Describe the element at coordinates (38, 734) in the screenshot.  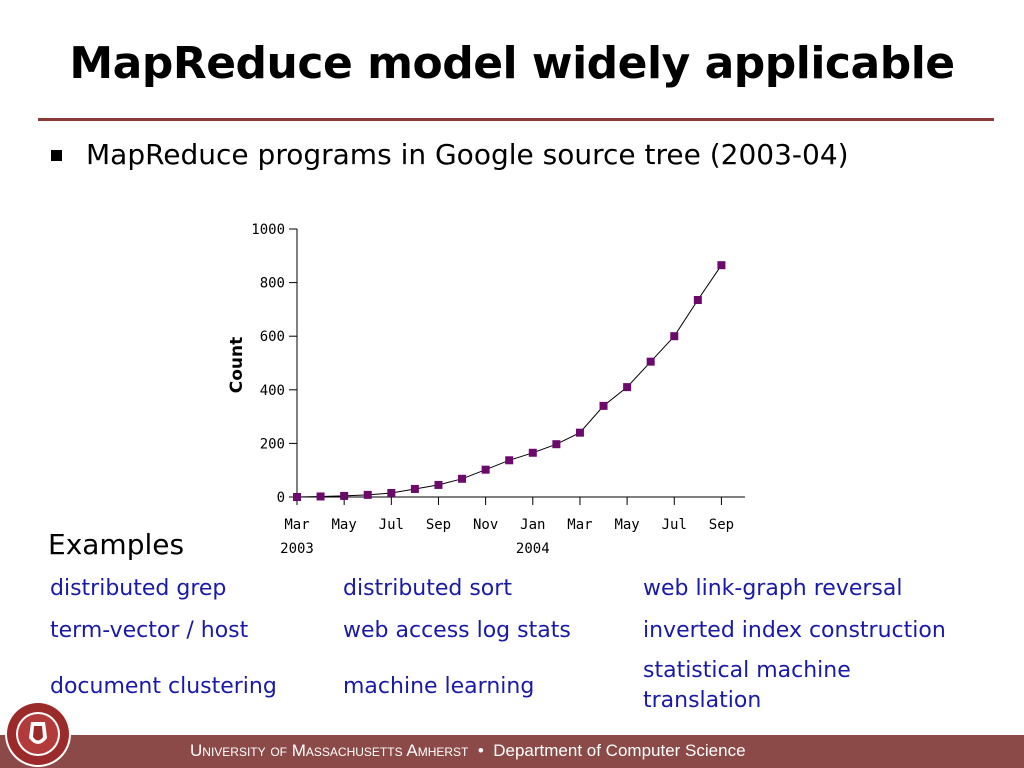
I see `university-seal-icon` at that location.